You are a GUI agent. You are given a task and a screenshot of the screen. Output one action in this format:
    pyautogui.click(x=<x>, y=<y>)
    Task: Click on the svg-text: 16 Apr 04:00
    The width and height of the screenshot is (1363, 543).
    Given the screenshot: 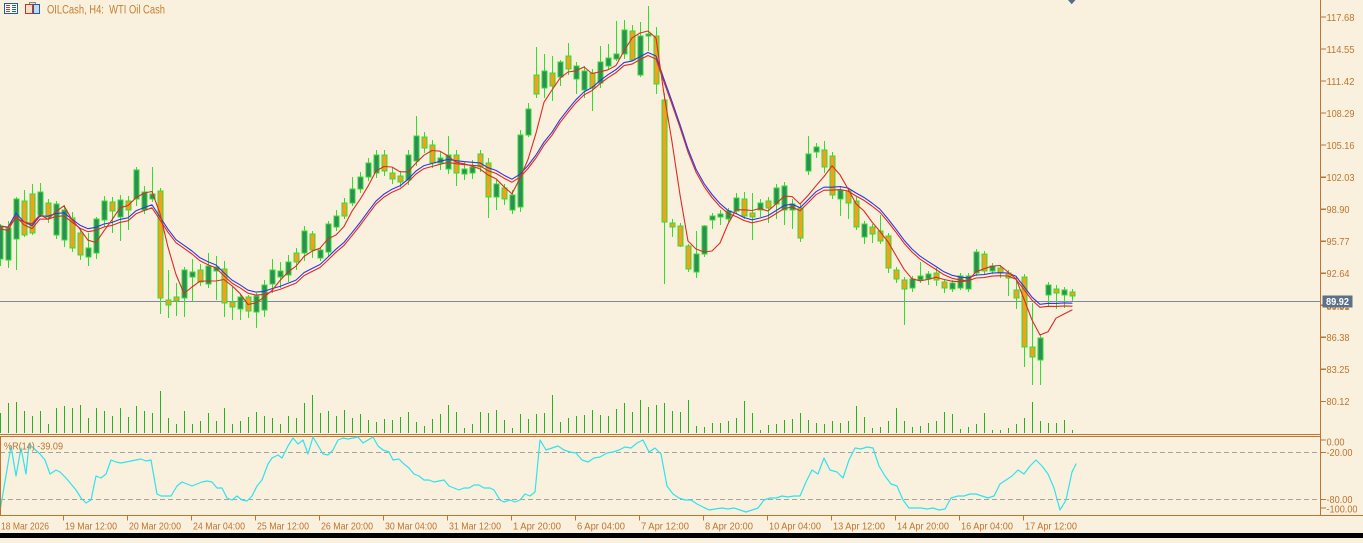 What is the action you would take?
    pyautogui.click(x=987, y=527)
    